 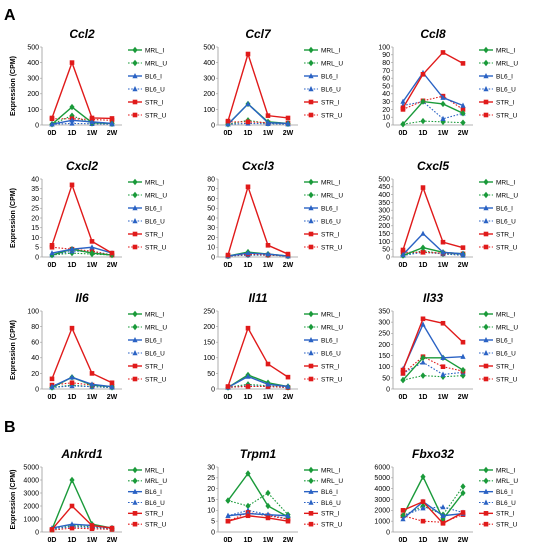 I want to click on chart-title: Cxcl5, so click(x=433, y=166).